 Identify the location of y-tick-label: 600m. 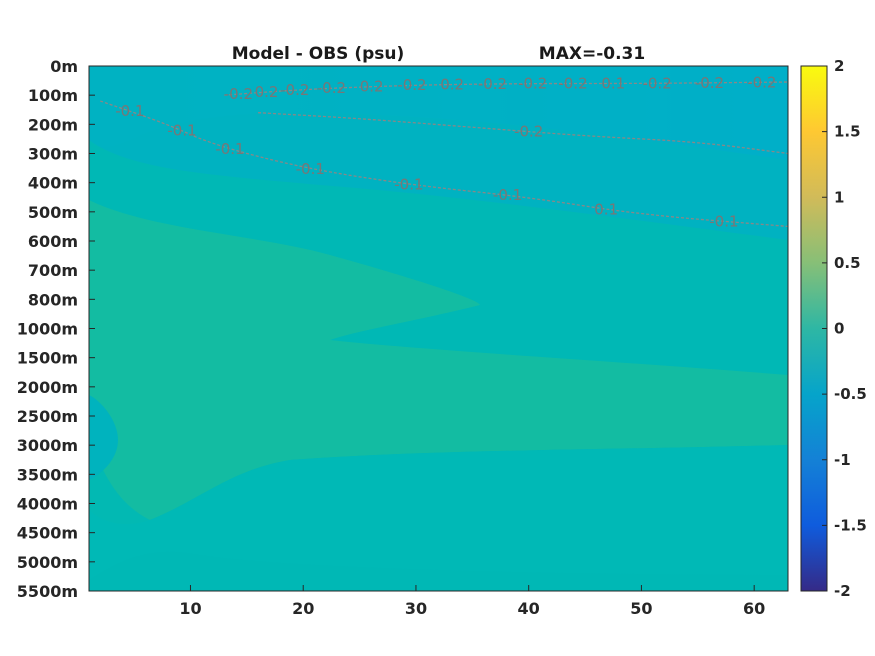
(53, 241).